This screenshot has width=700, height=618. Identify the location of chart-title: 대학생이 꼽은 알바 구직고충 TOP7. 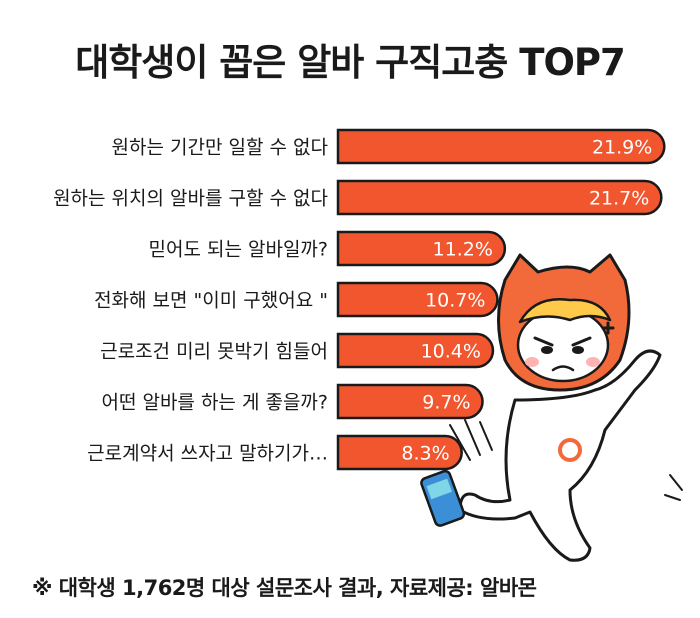
(350, 62).